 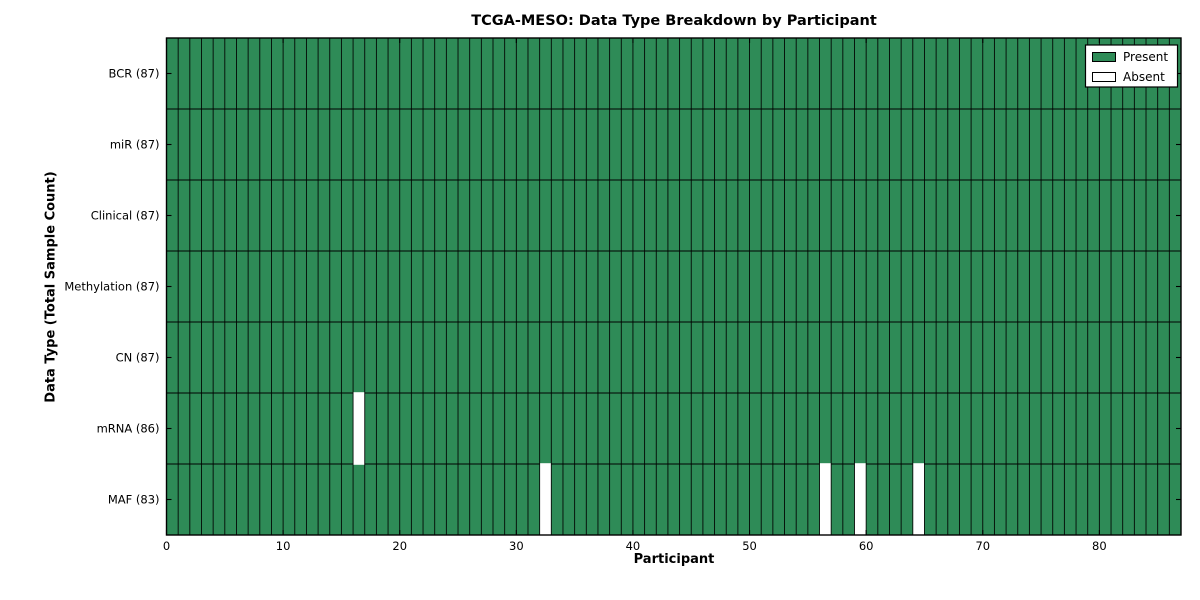 What do you see at coordinates (134, 500) in the screenshot?
I see `y-tick-label: MAF (83)` at bounding box center [134, 500].